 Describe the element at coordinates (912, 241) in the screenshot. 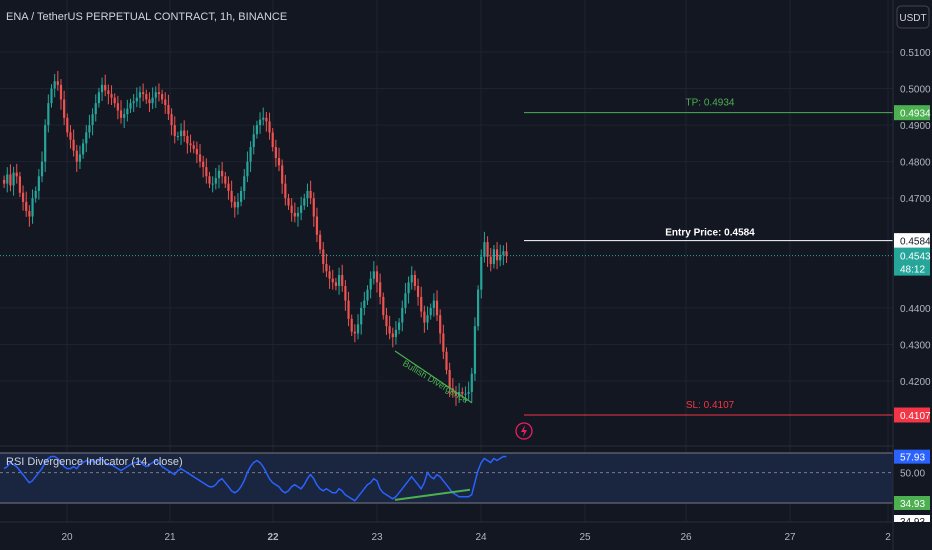

I see `entry-axis-tag-bg` at that location.